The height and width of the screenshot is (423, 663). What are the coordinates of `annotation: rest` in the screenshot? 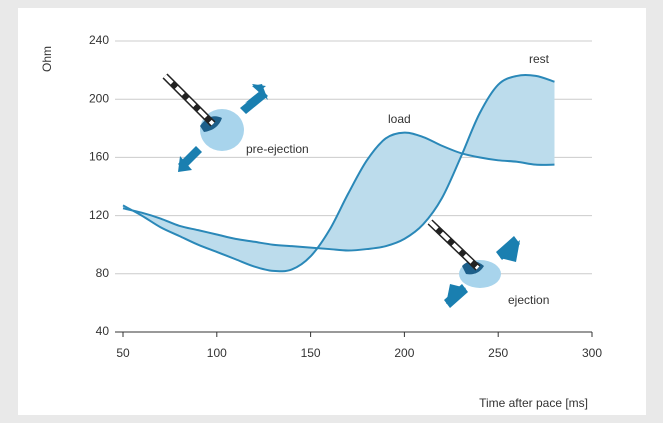 It's located at (539, 59).